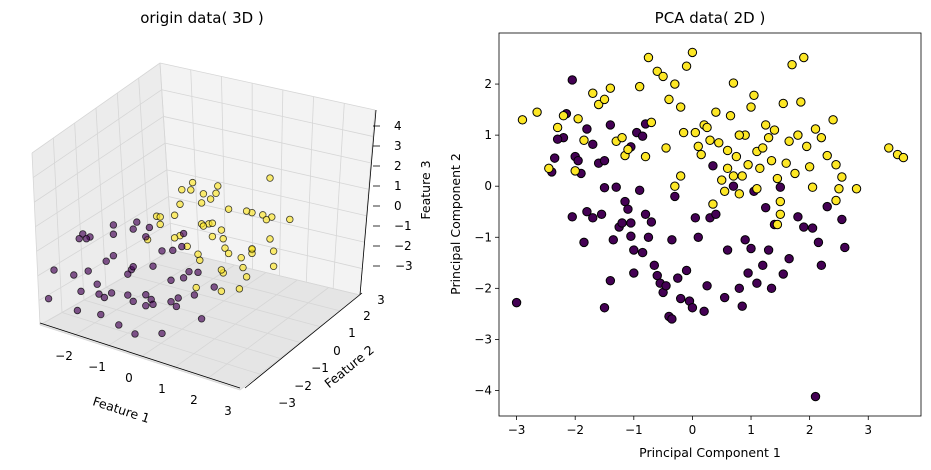 This screenshot has height=470, width=931. What do you see at coordinates (287, 403) in the screenshot?
I see `y-tick-label-3d: −3` at bounding box center [287, 403].